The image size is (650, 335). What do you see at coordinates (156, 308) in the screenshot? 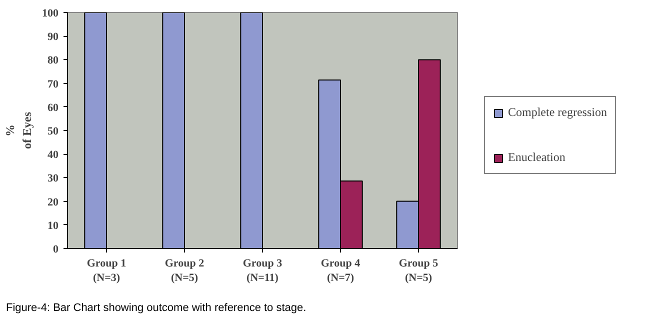
I see `text: Figure-4: Bar Chart showing outcome with reference to stage.` at bounding box center [156, 308].